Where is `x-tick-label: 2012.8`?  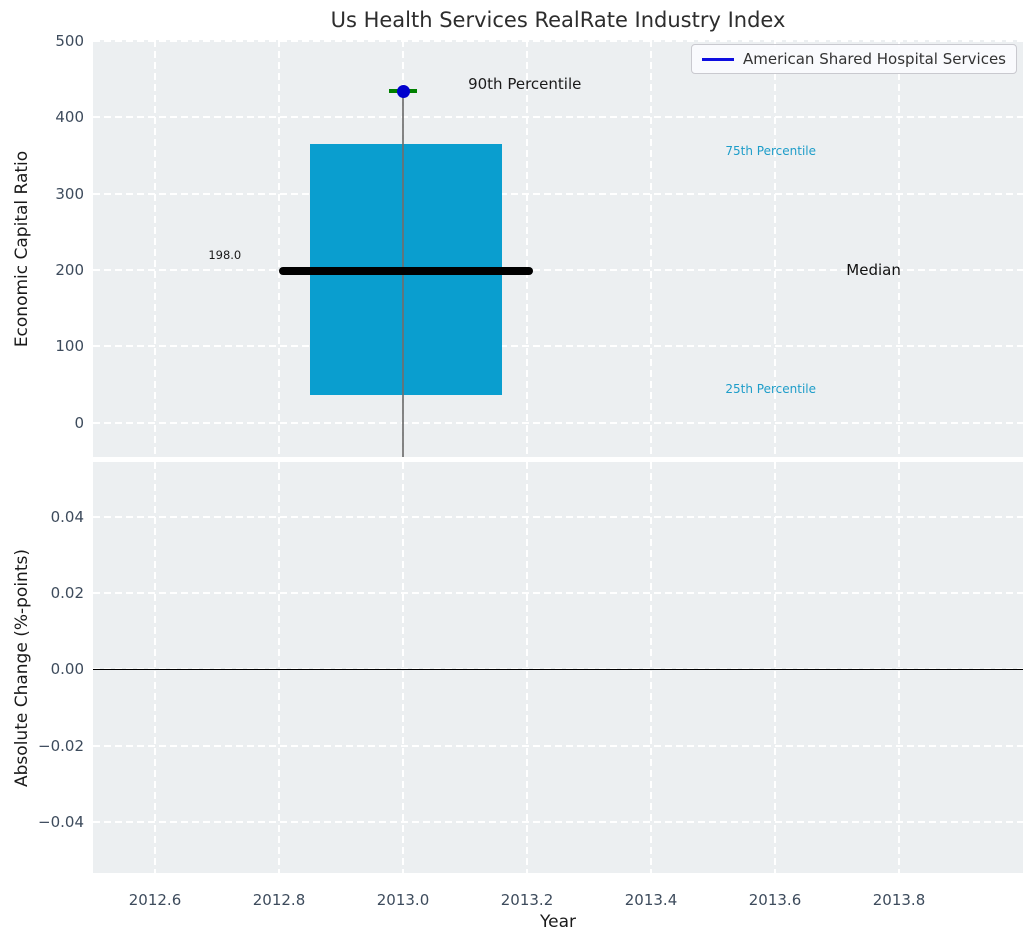 x-tick-label: 2012.8 is located at coordinates (279, 900).